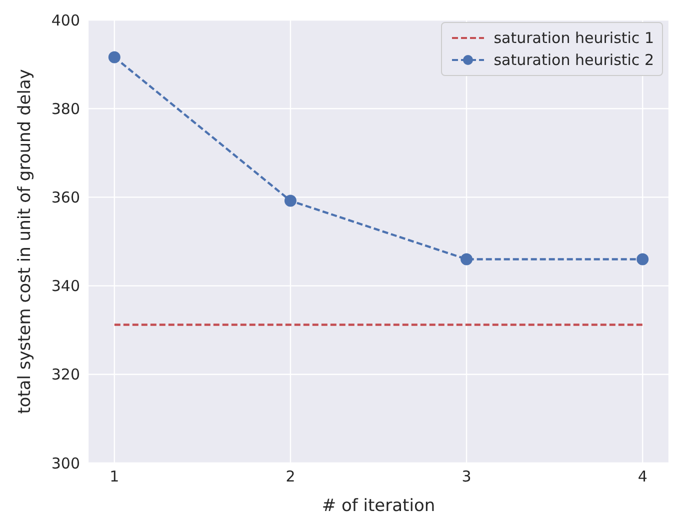  I want to click on y-axis-title: total system cost in unit of ground delay, so click(25, 241).